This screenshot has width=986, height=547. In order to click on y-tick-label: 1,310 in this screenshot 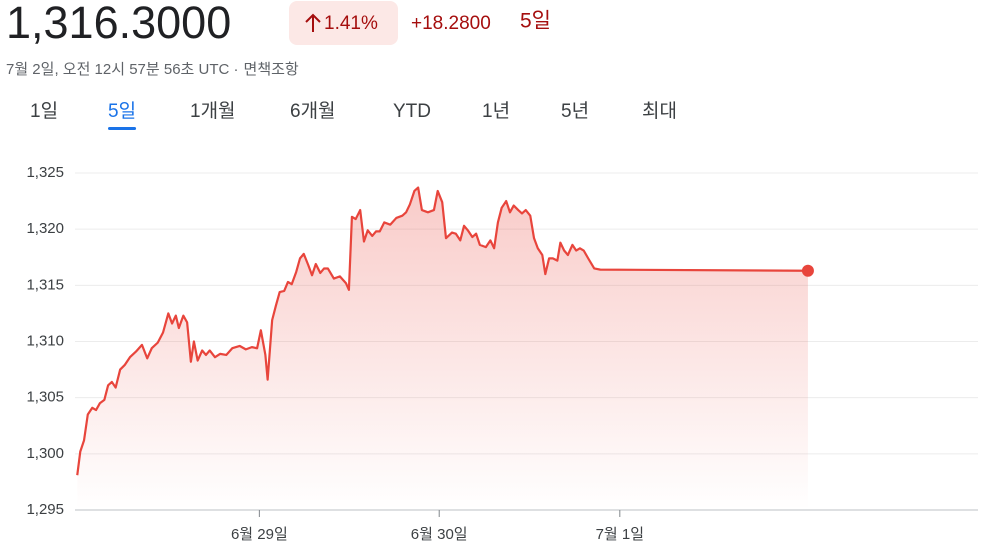, I will do `click(45, 340)`.